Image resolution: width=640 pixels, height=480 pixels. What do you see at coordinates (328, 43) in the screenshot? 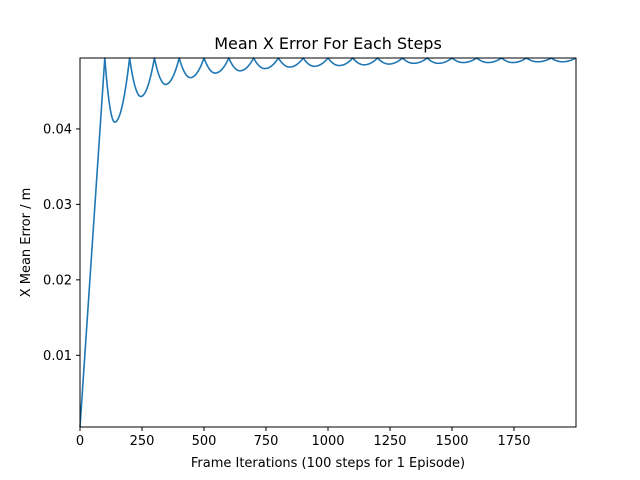
I see `chart-title: Mean X Error For Each Steps` at bounding box center [328, 43].